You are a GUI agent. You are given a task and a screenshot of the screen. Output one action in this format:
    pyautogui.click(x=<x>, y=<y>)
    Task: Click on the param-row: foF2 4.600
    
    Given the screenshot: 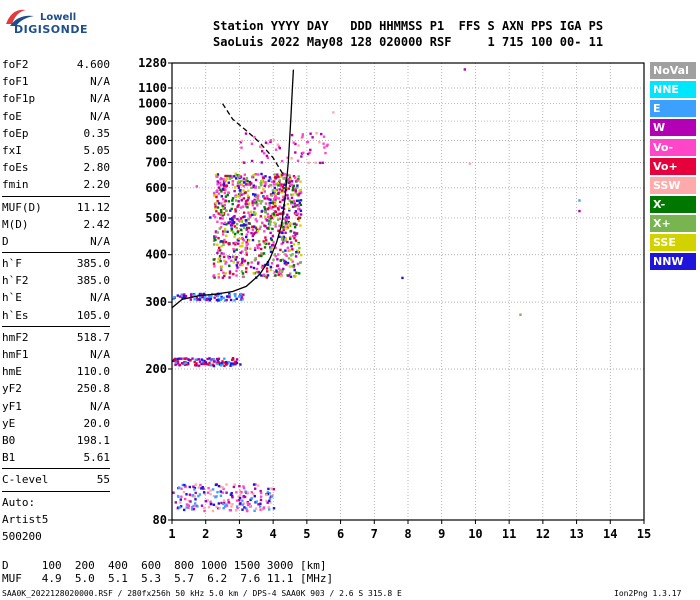 What is the action you would take?
    pyautogui.click(x=56, y=64)
    